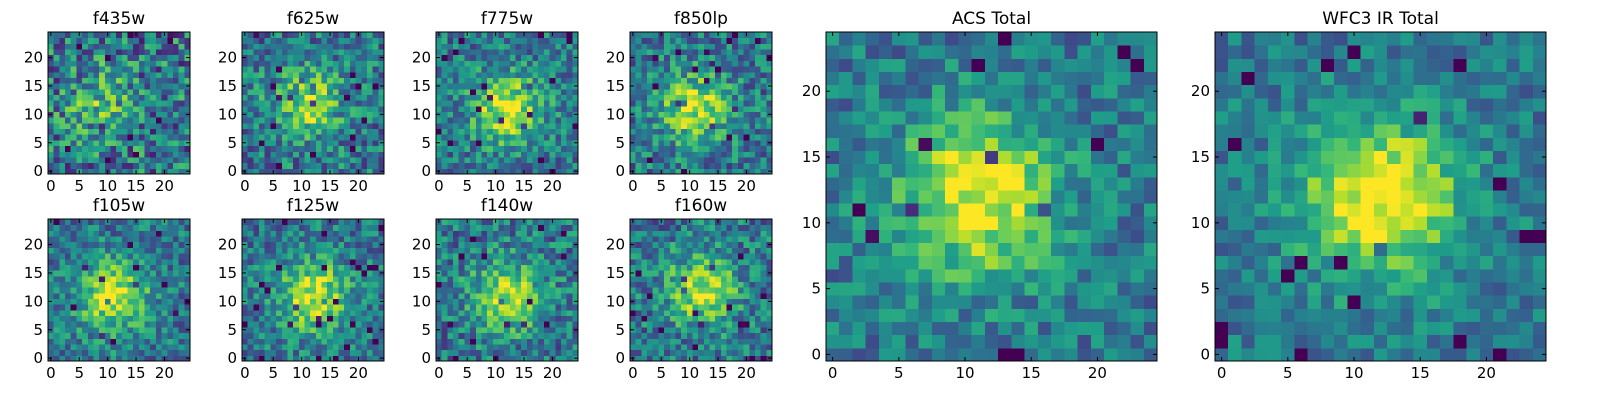 This screenshot has width=1600, height=400. What do you see at coordinates (507, 206) in the screenshot?
I see `panel-title: f140w` at bounding box center [507, 206].